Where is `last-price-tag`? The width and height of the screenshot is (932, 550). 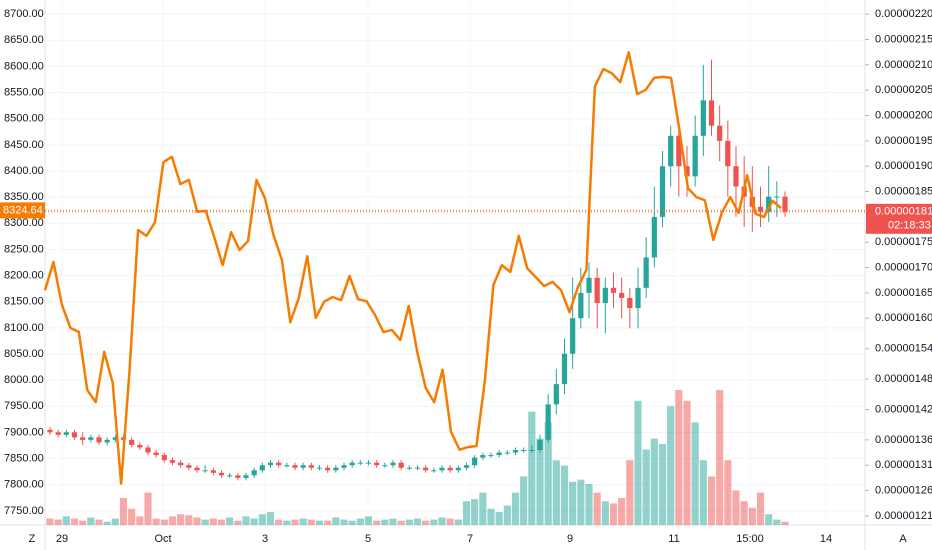 last-price-tag is located at coordinates (22, 210).